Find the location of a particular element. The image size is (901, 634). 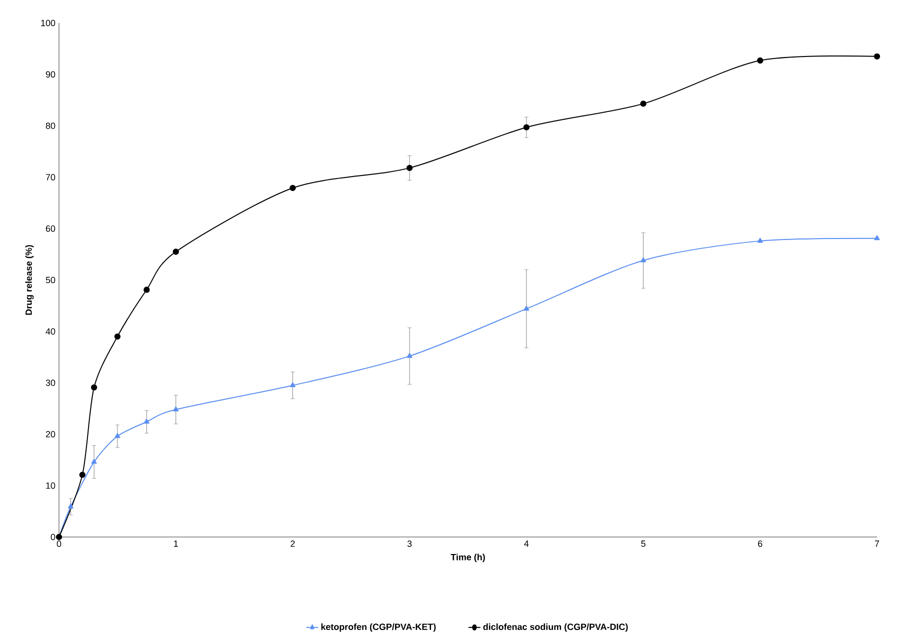

x-tick-label: 5 is located at coordinates (643, 543).